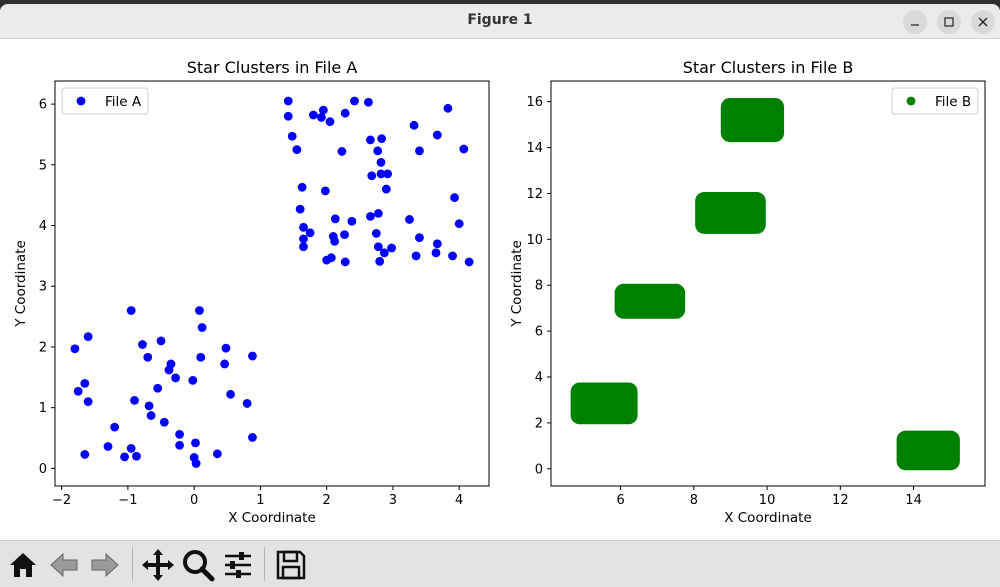 Image resolution: width=1000 pixels, height=587 pixels. What do you see at coordinates (915, 25) in the screenshot?
I see `minimize-icon` at bounding box center [915, 25].